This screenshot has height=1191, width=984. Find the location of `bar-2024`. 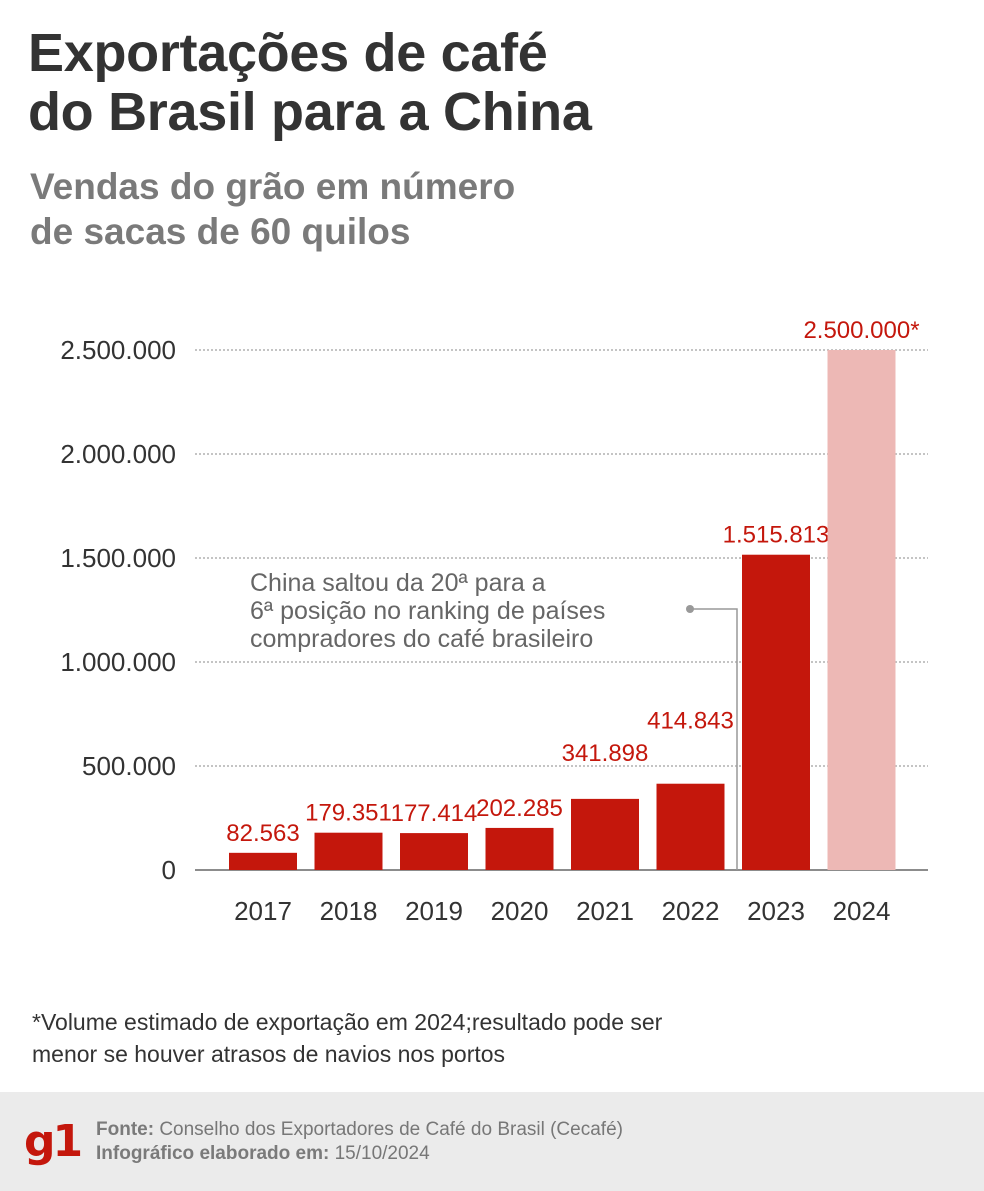

bar-2024 is located at coordinates (861, 610).